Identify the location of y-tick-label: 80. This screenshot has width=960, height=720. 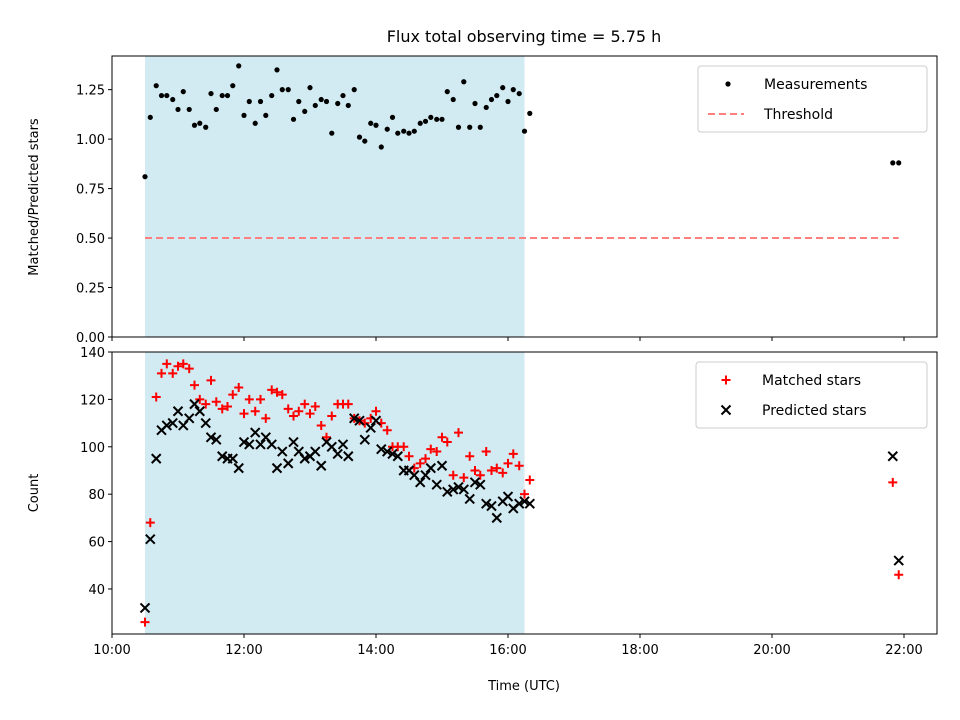
(96, 495).